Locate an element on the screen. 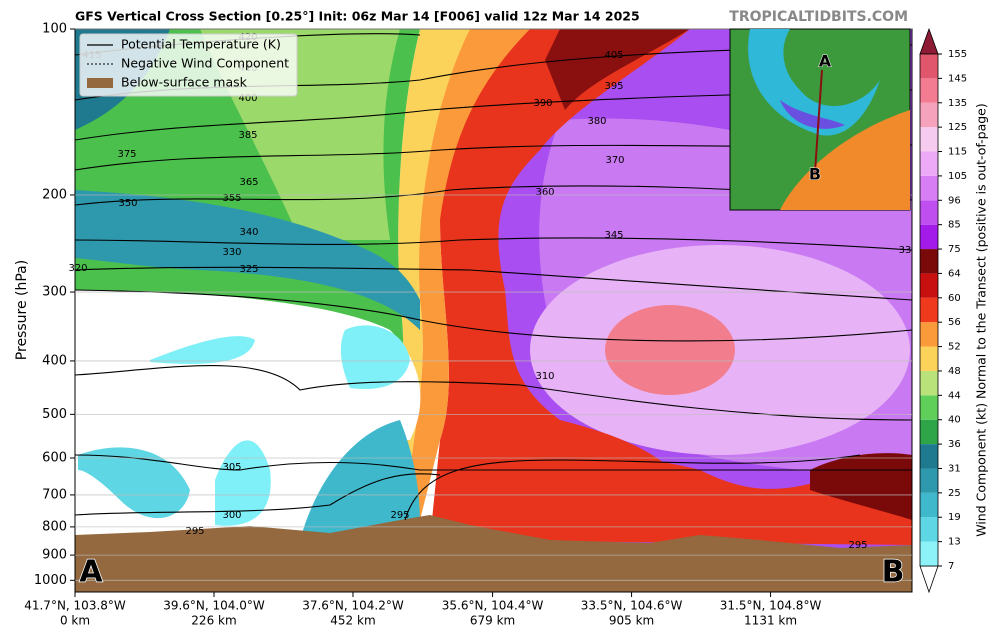 The width and height of the screenshot is (1000, 636). legend-label: Negative Wind Component is located at coordinates (205, 63).